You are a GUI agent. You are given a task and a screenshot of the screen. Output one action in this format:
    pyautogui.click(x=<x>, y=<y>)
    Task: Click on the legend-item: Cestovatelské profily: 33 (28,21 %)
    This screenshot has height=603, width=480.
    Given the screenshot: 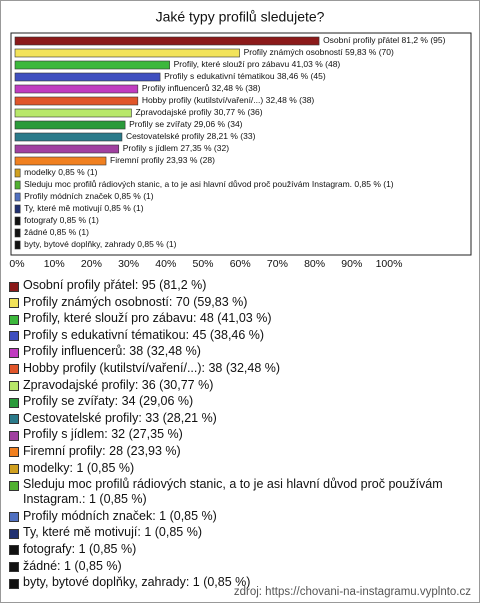 What is the action you would take?
    pyautogui.click(x=240, y=418)
    